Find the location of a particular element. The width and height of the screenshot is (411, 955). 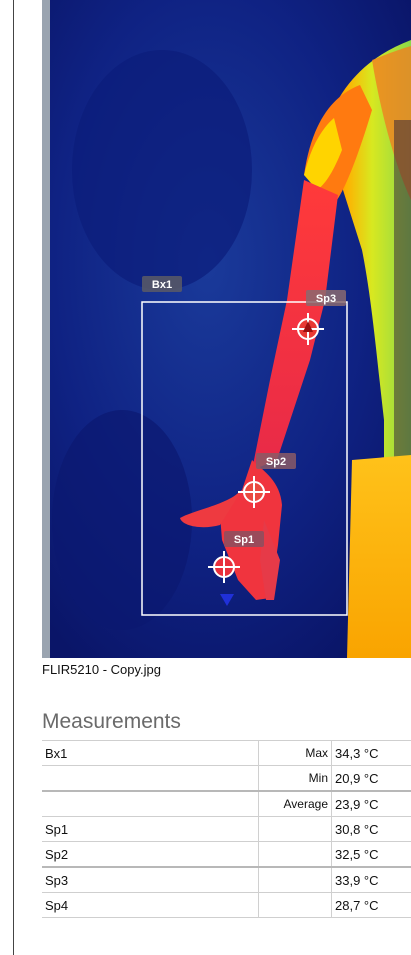

measurement-value: 33,9 °C is located at coordinates (371, 880).